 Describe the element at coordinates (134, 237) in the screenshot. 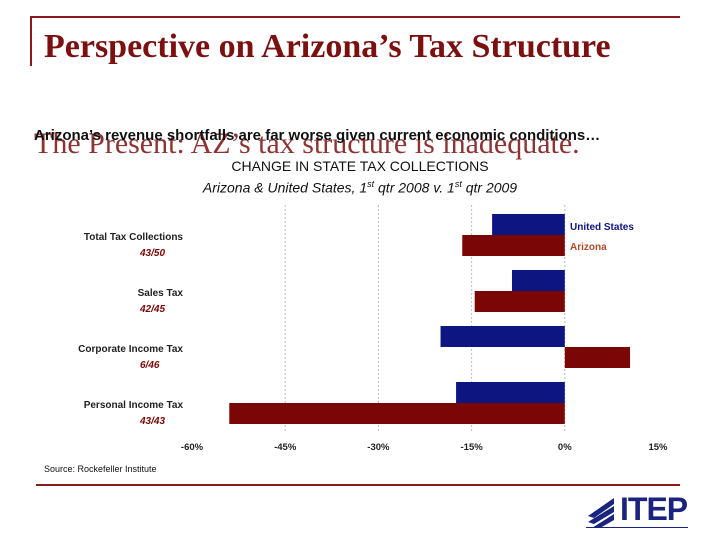

I see `category-label: Total Tax Collections` at that location.